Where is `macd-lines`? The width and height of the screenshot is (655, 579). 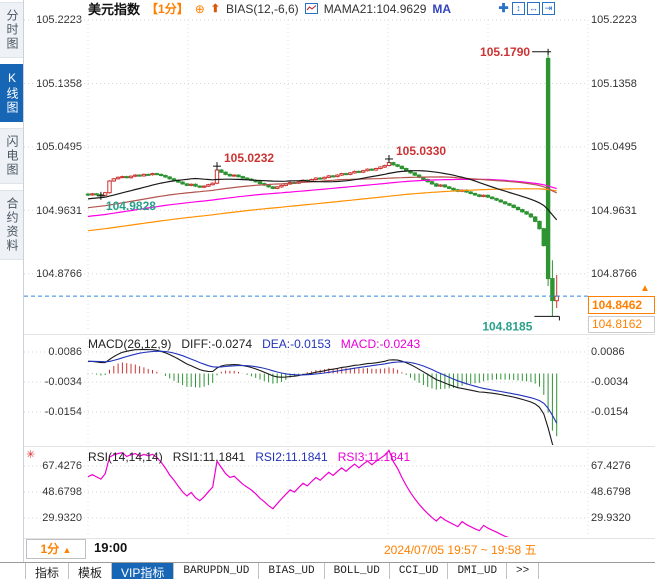
macd-lines is located at coordinates (322, 396).